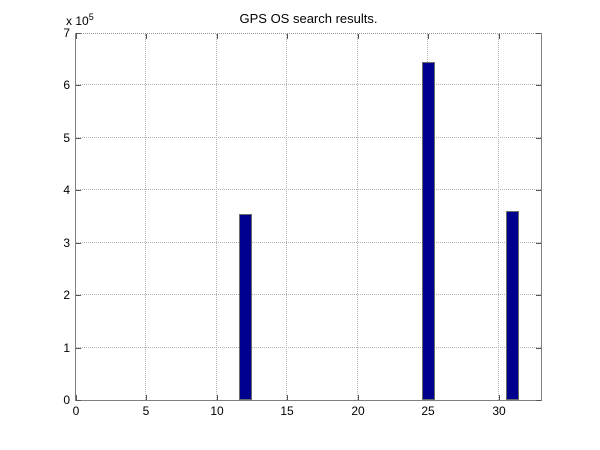 This screenshot has width=600, height=450. What do you see at coordinates (308, 33) in the screenshot?
I see `top-axis-line` at bounding box center [308, 33].